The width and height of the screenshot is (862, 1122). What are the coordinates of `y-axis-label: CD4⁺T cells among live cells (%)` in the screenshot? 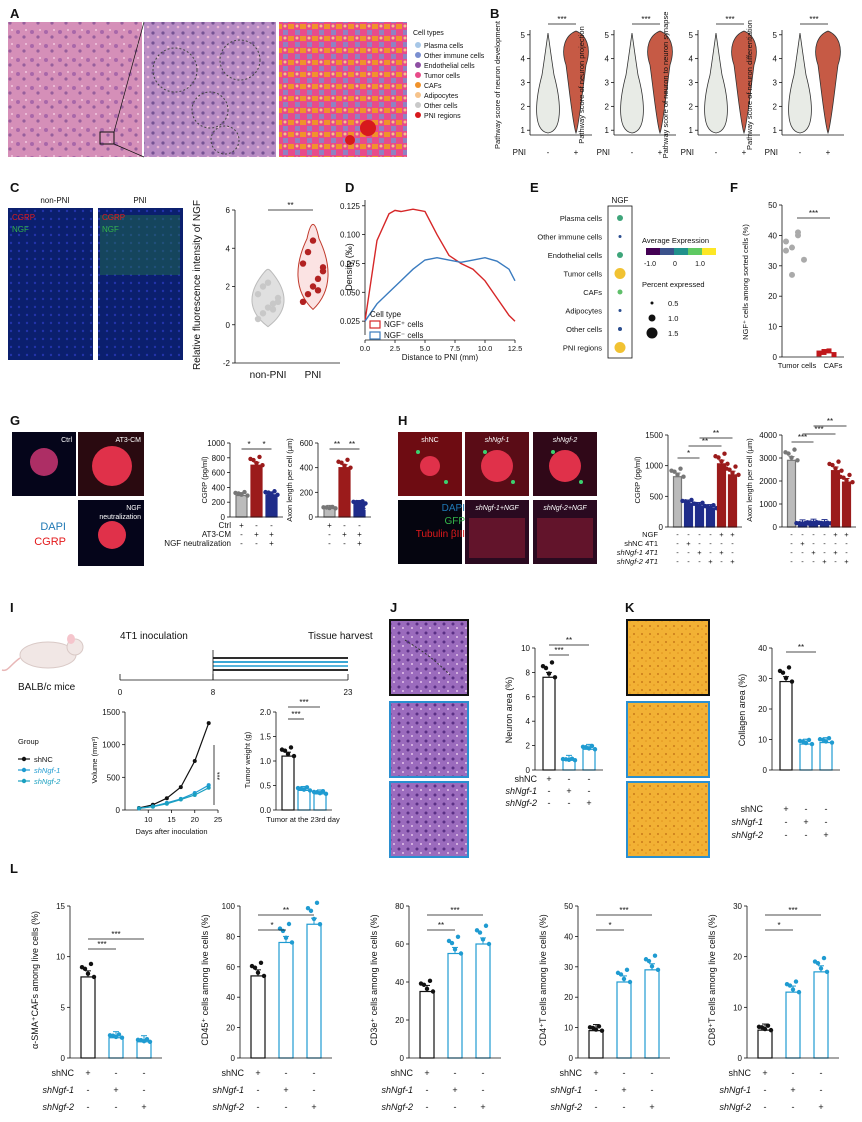 It's located at (543, 980).